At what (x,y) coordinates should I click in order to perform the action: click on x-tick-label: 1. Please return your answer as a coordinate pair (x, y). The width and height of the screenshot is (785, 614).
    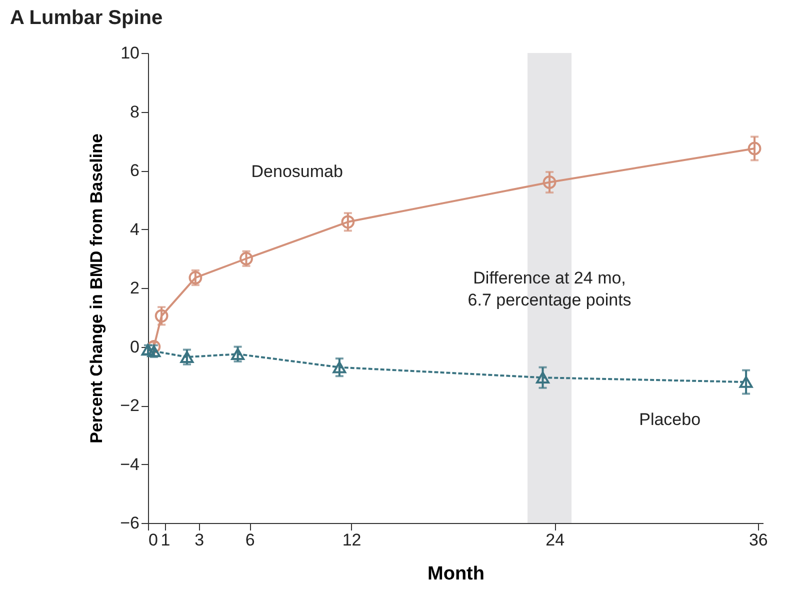
    Looking at the image, I should click on (165, 540).